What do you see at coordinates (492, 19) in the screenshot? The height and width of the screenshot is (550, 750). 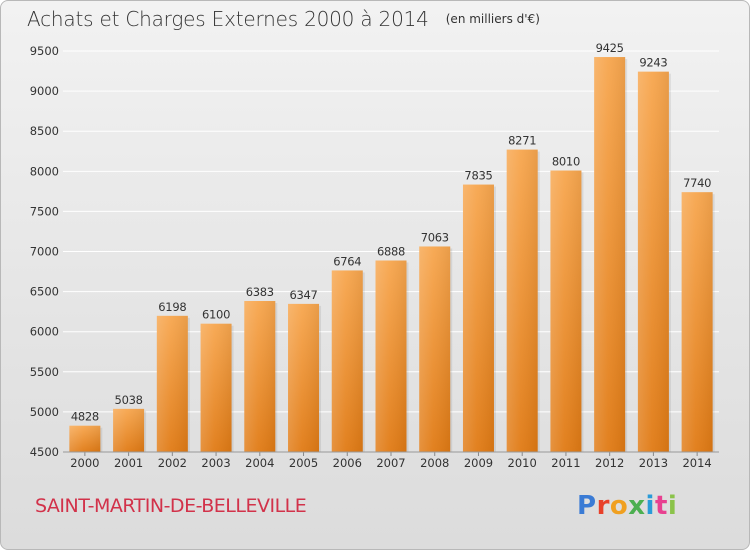 I see `chart-unit: (en milliers d'€)` at bounding box center [492, 19].